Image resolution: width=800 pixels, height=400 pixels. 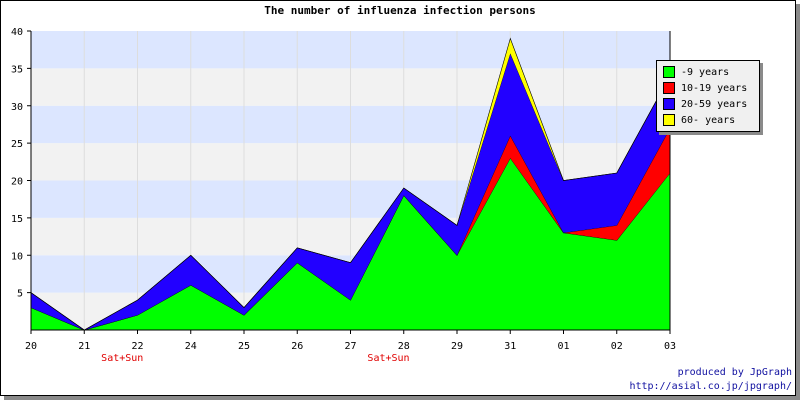 What do you see at coordinates (510, 346) in the screenshot?
I see `x-tick-label-9: 31` at bounding box center [510, 346].